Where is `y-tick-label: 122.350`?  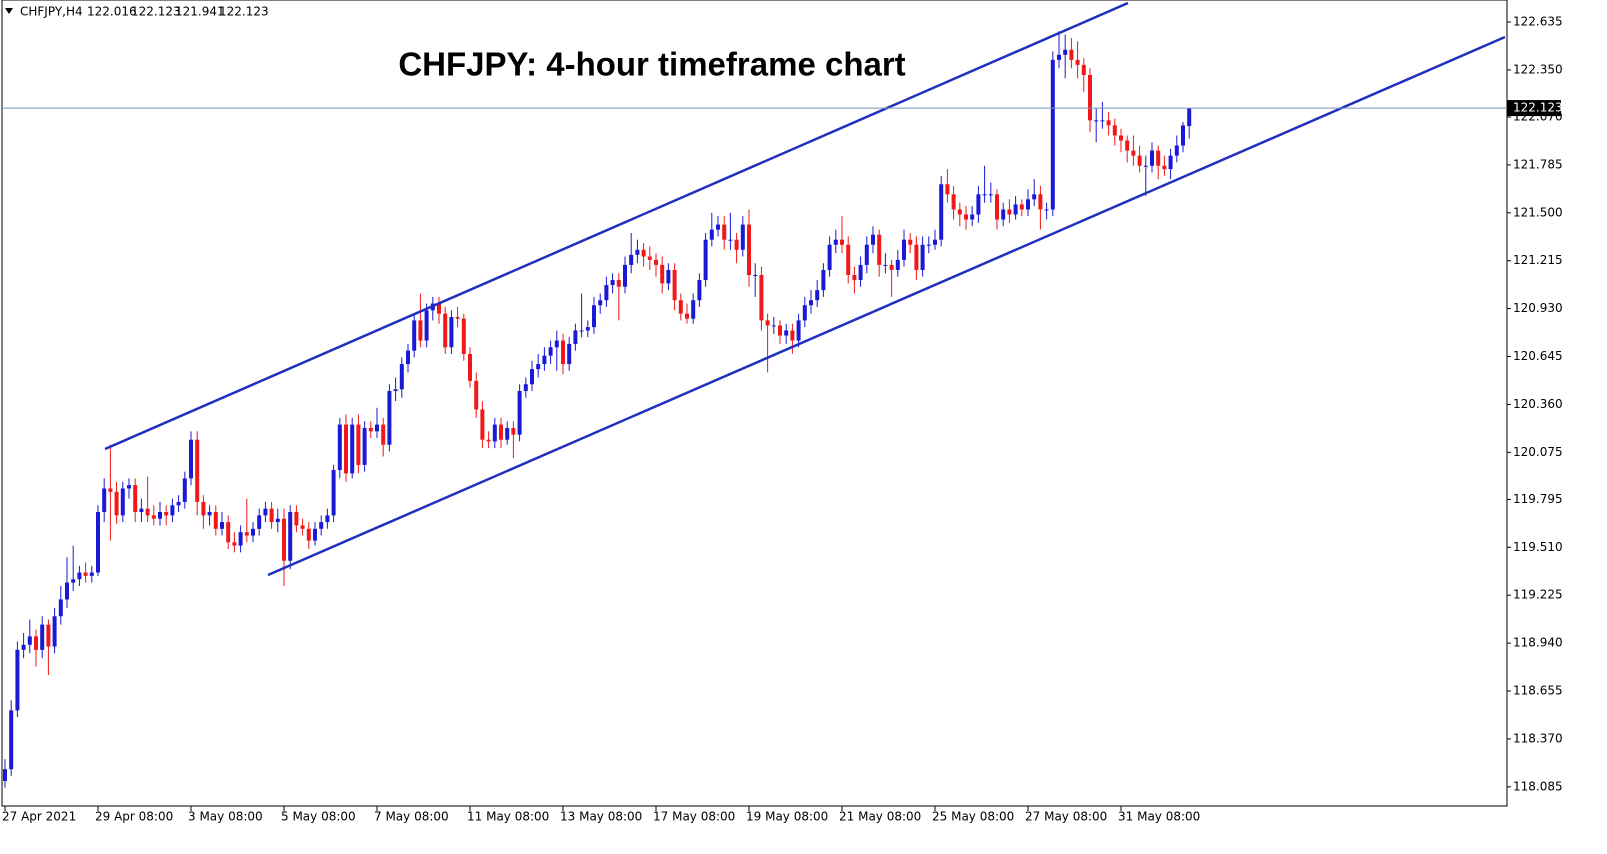 y-tick-label: 122.350 is located at coordinates (1538, 69).